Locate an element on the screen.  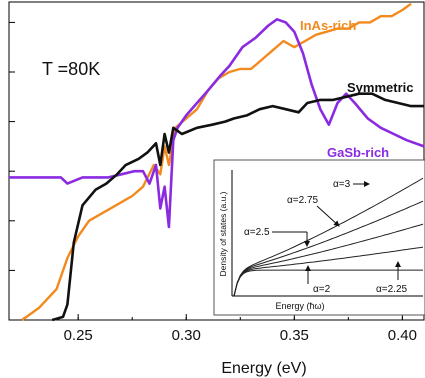
x-tick-label-2: 0.35 is located at coordinates (294, 335).